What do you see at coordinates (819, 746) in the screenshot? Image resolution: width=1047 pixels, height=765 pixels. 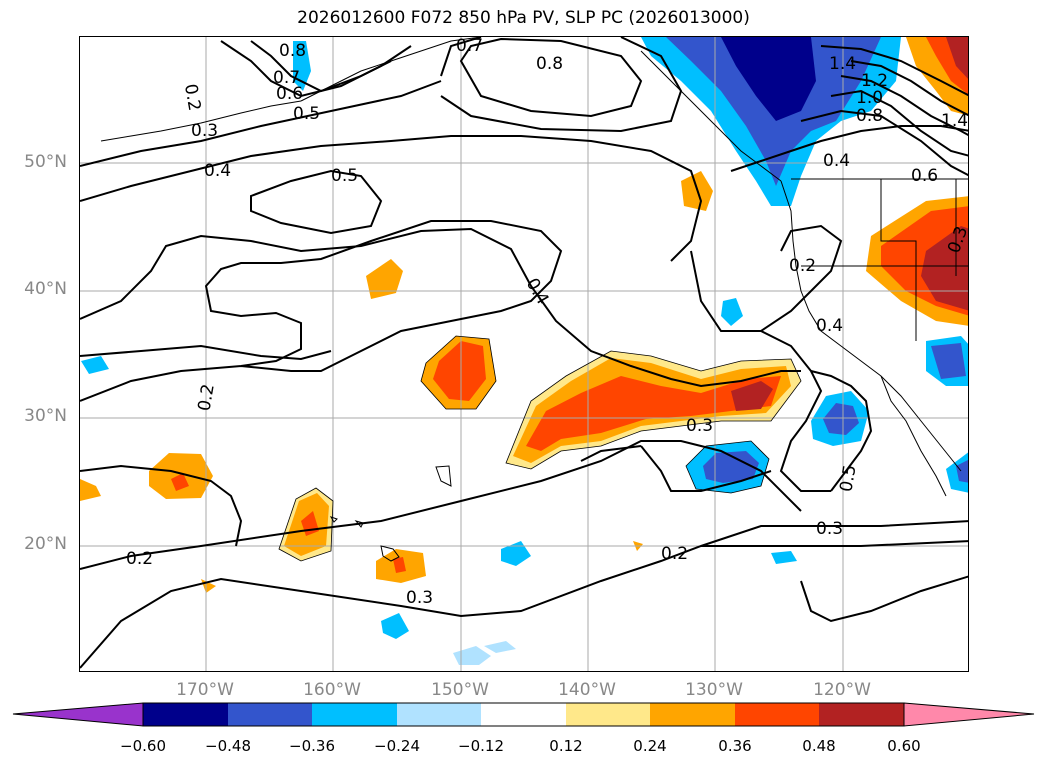 I see `colorbar-label: 0.48` at bounding box center [819, 746].